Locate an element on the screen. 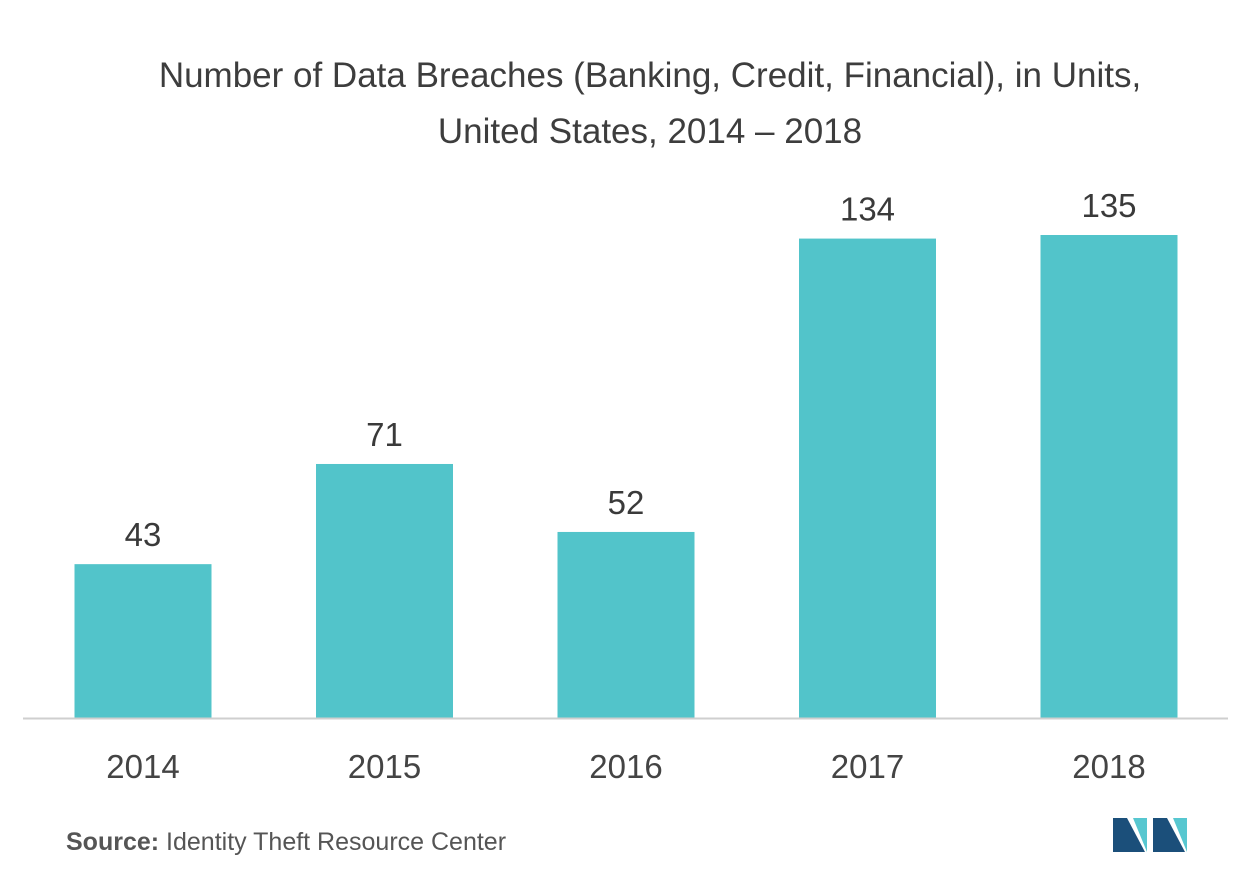 This screenshot has height=880, width=1253. logo-shape-mid is located at coordinates (1140, 835).